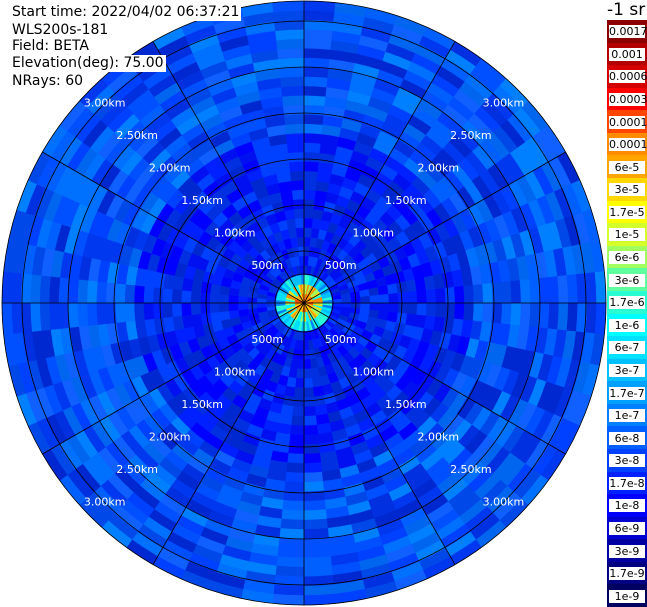 This screenshot has width=647, height=607. What do you see at coordinates (439, 168) in the screenshot?
I see `range-ring-label: 2.00km` at bounding box center [439, 168].